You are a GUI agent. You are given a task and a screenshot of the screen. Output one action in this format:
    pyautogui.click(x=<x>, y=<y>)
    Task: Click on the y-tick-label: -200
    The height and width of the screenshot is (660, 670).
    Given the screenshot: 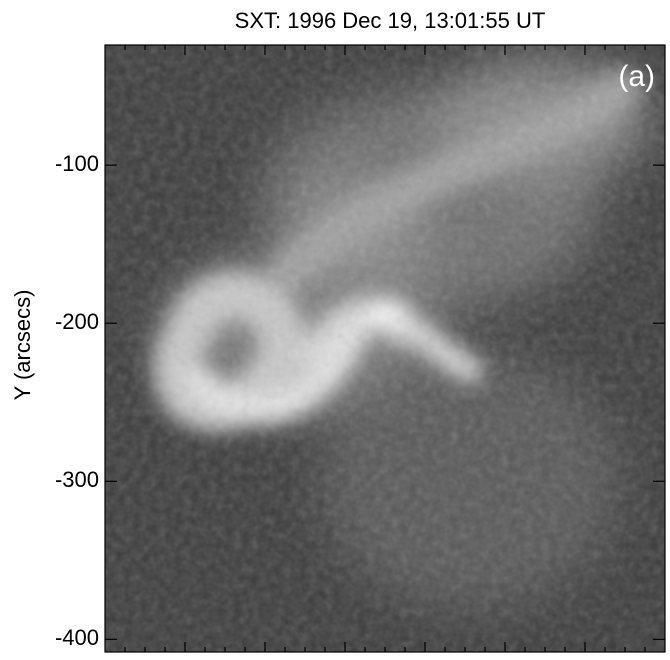 What is the action you would take?
    pyautogui.click(x=77, y=321)
    